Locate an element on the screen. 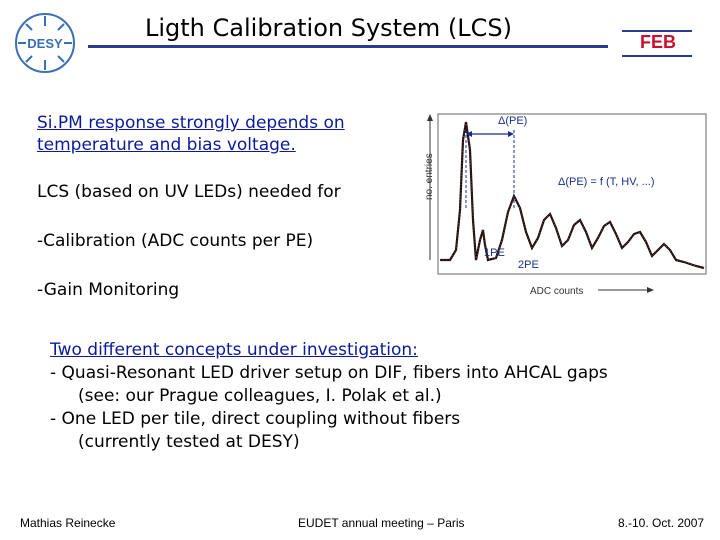 The image size is (720, 540). concept-line-4: (currently tested at DESY) is located at coordinates (189, 442).